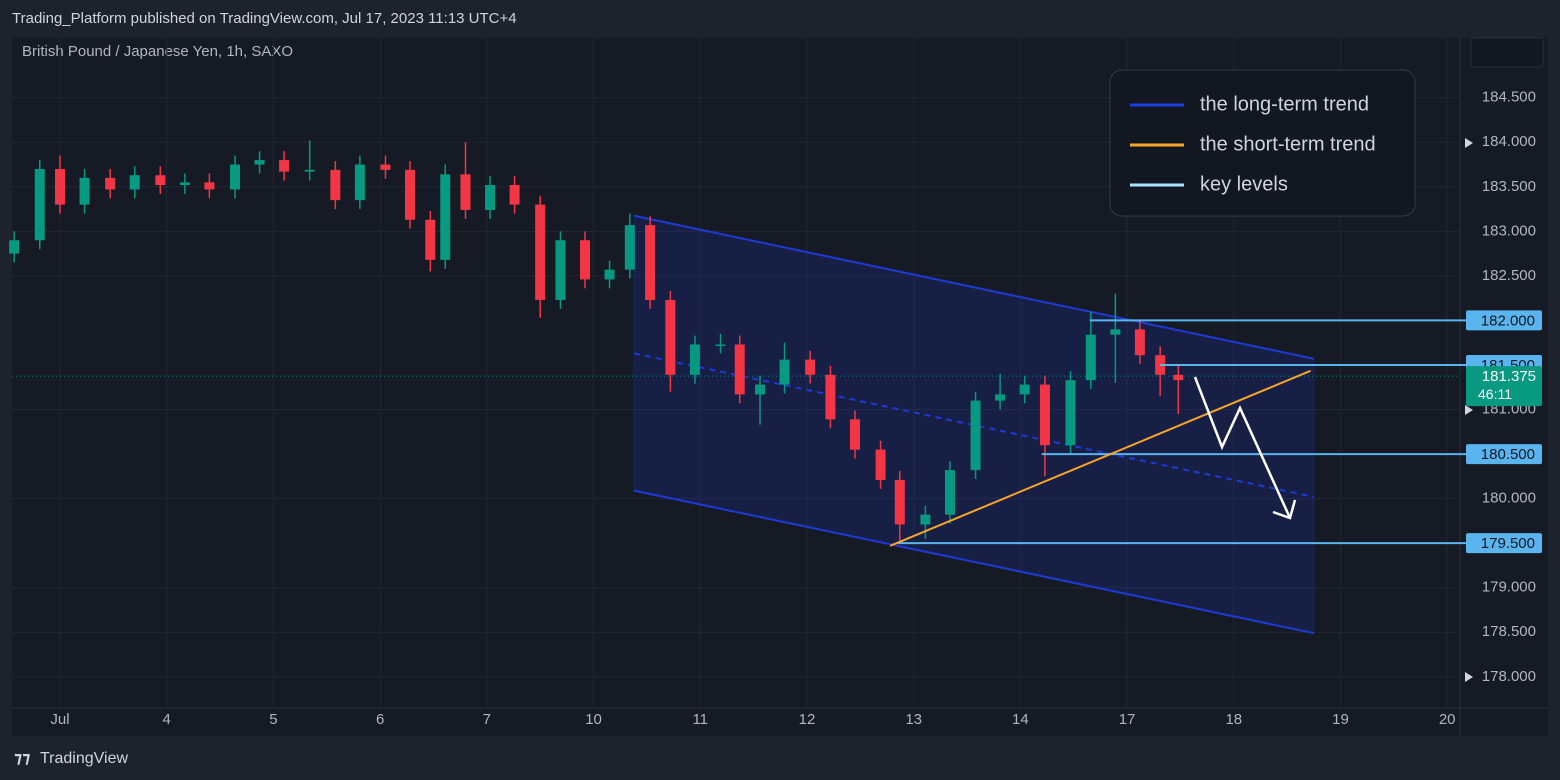 Image resolution: width=1560 pixels, height=780 pixels. What do you see at coordinates (380, 719) in the screenshot?
I see `x-tick-label: 6` at bounding box center [380, 719].